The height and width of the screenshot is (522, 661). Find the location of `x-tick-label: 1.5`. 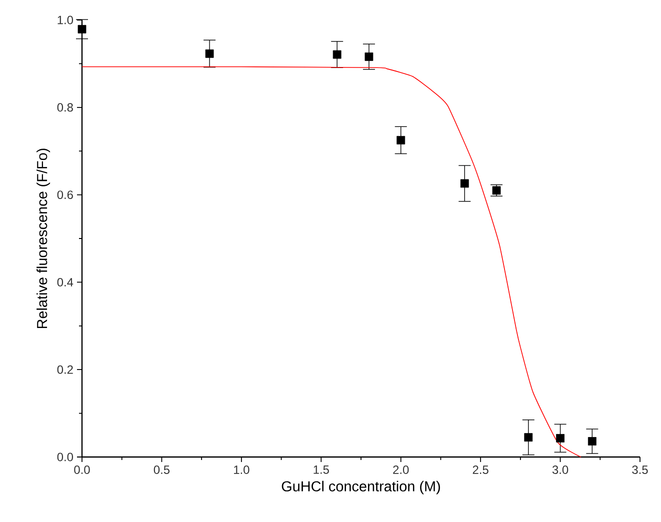

x-tick-label: 1.5 is located at coordinates (321, 470).